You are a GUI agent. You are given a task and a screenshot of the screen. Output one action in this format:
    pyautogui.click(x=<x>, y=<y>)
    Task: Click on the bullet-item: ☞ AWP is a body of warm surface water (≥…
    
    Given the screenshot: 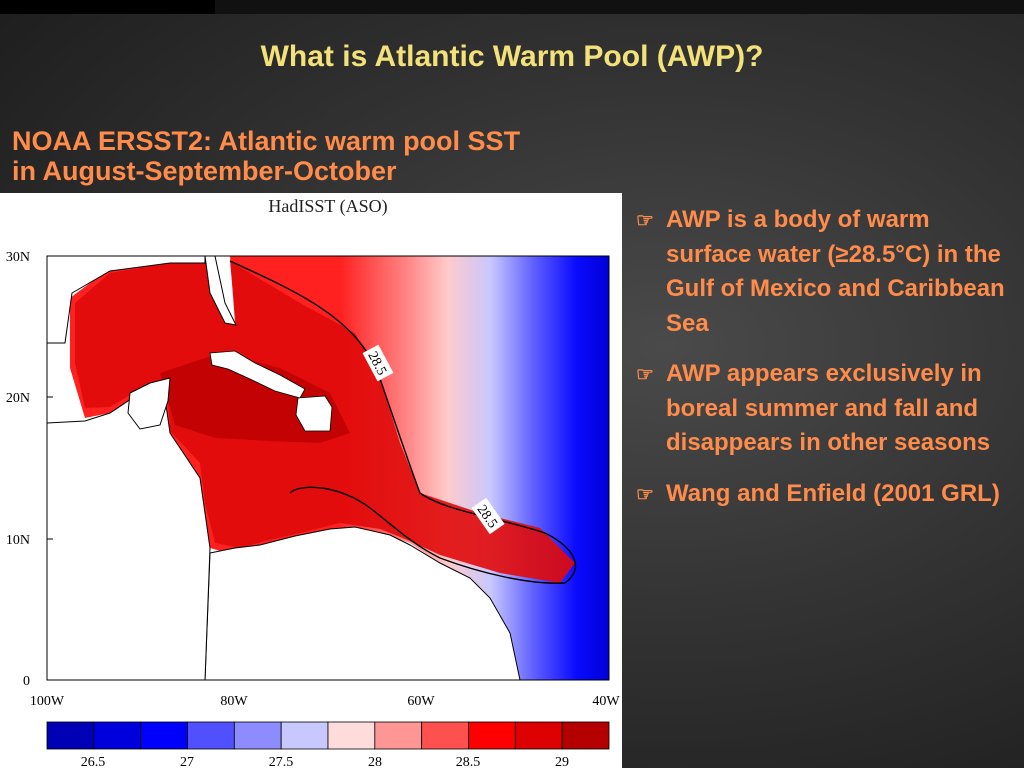 What is the action you would take?
    pyautogui.click(x=821, y=272)
    